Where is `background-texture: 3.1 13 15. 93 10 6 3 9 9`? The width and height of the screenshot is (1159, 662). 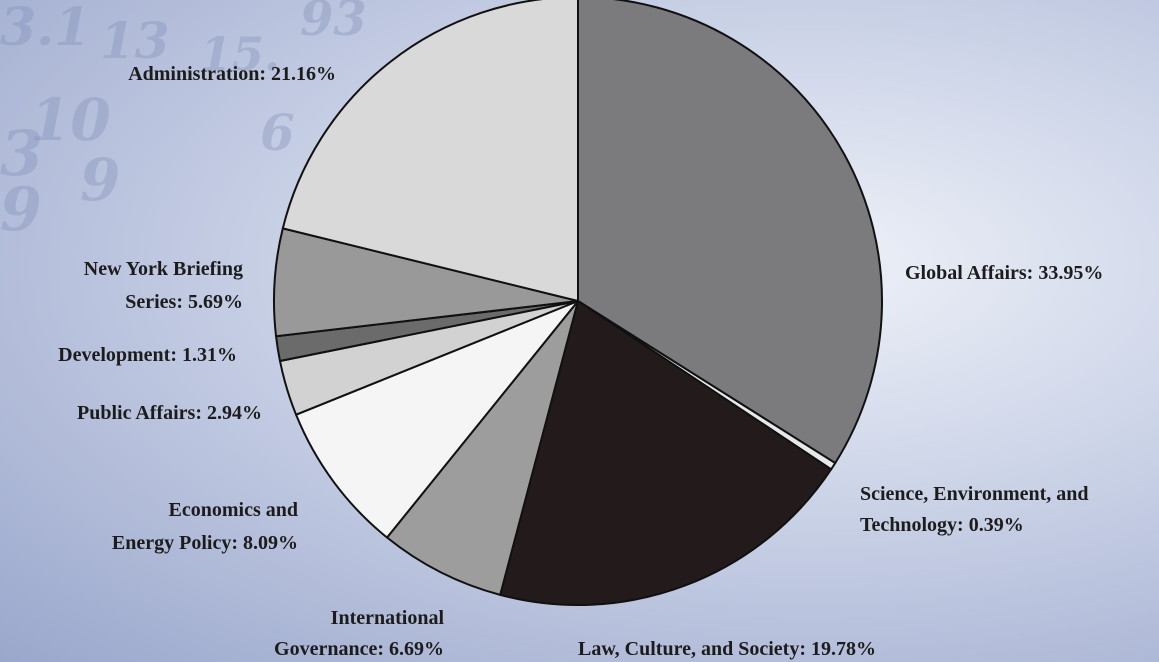 background-texture: 3.1 13 15. 93 10 6 3 9 9 is located at coordinates (183, 122).